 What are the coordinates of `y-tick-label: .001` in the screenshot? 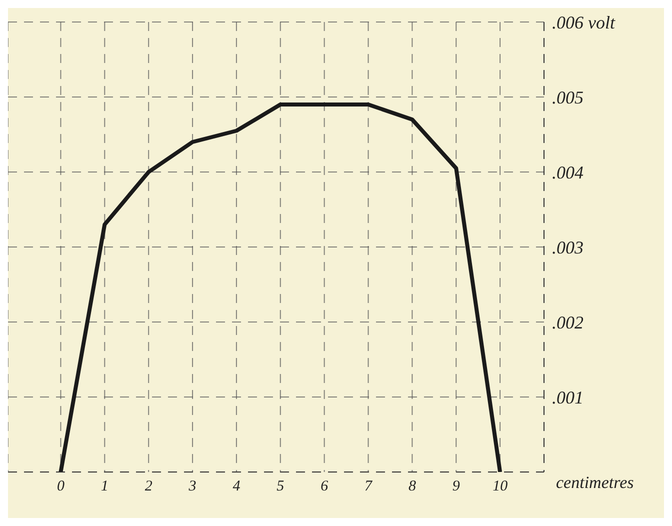 It's located at (568, 397).